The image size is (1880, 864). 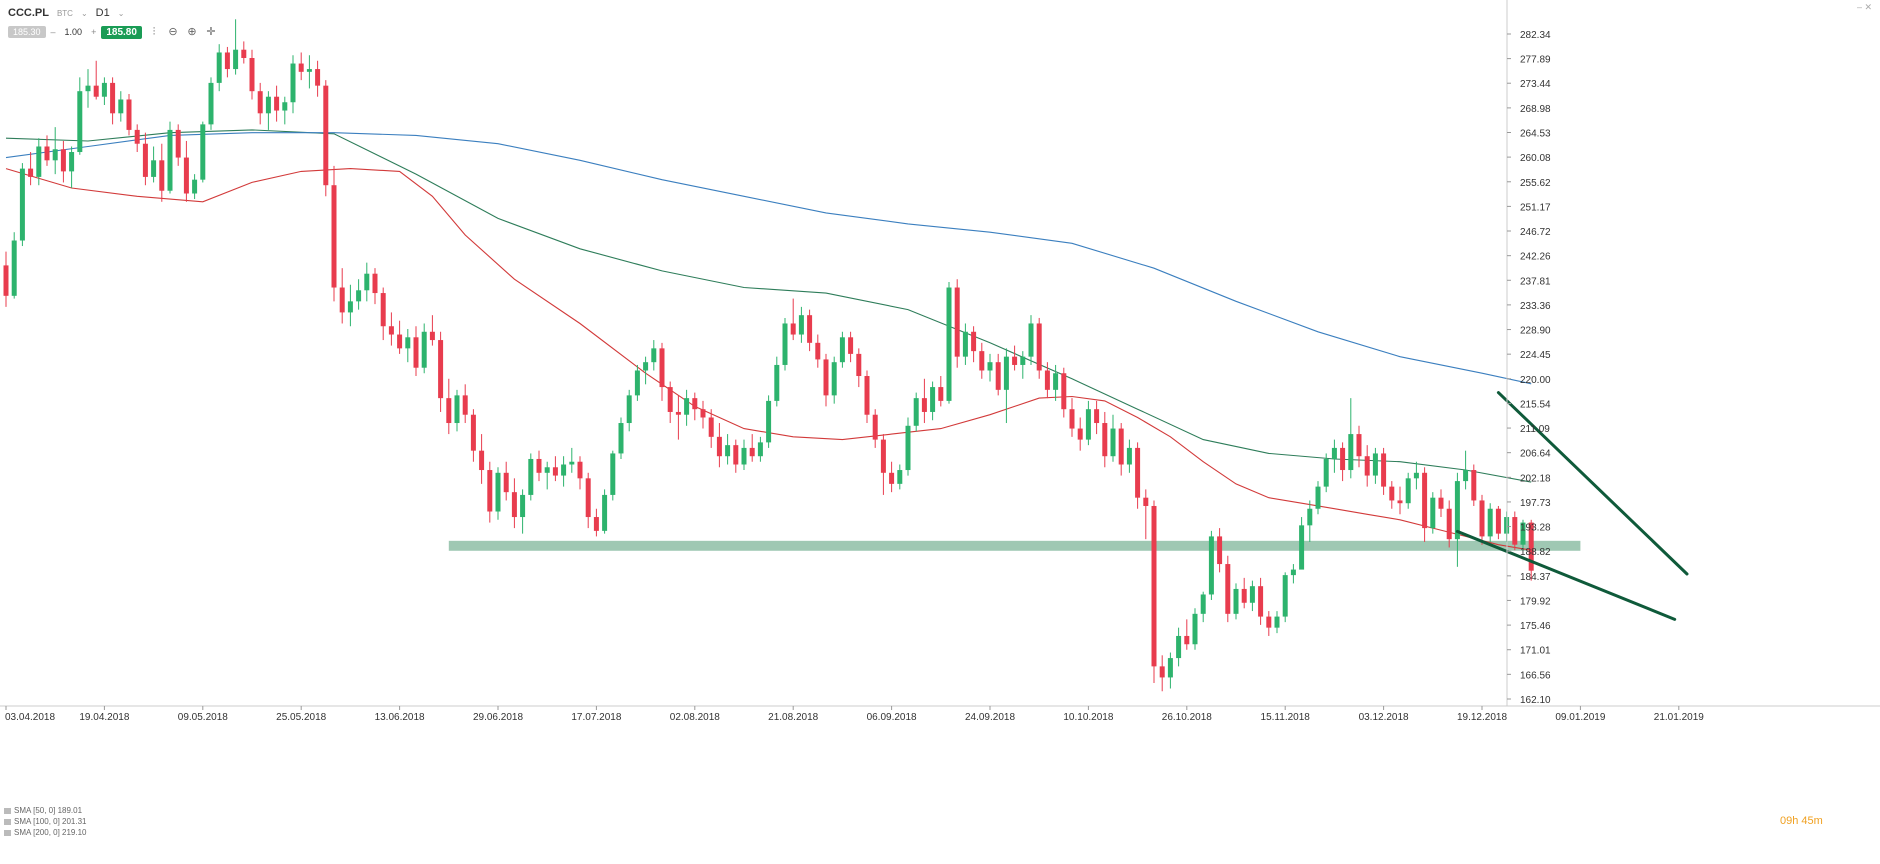 I want to click on legend-label: SMA [50, 0] 189.01, so click(x=48, y=810).